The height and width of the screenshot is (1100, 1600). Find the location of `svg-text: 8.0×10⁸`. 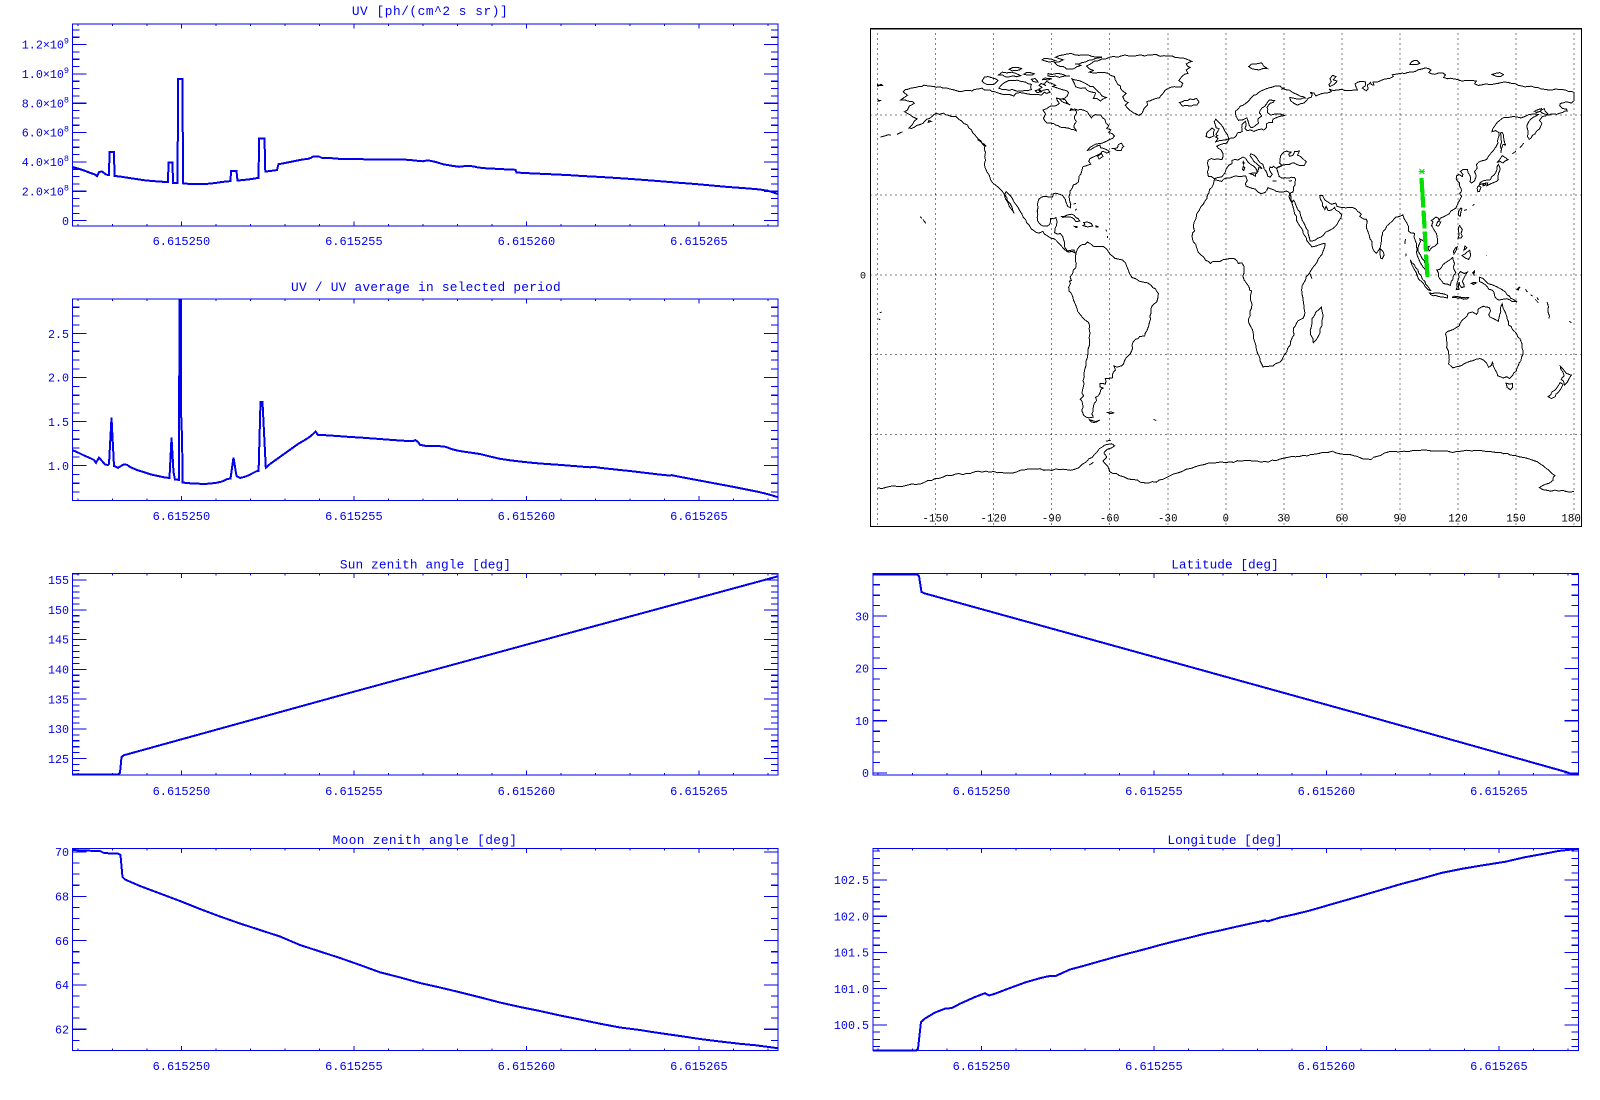

svg-text: 8.0×10⁸ is located at coordinates (45, 103).